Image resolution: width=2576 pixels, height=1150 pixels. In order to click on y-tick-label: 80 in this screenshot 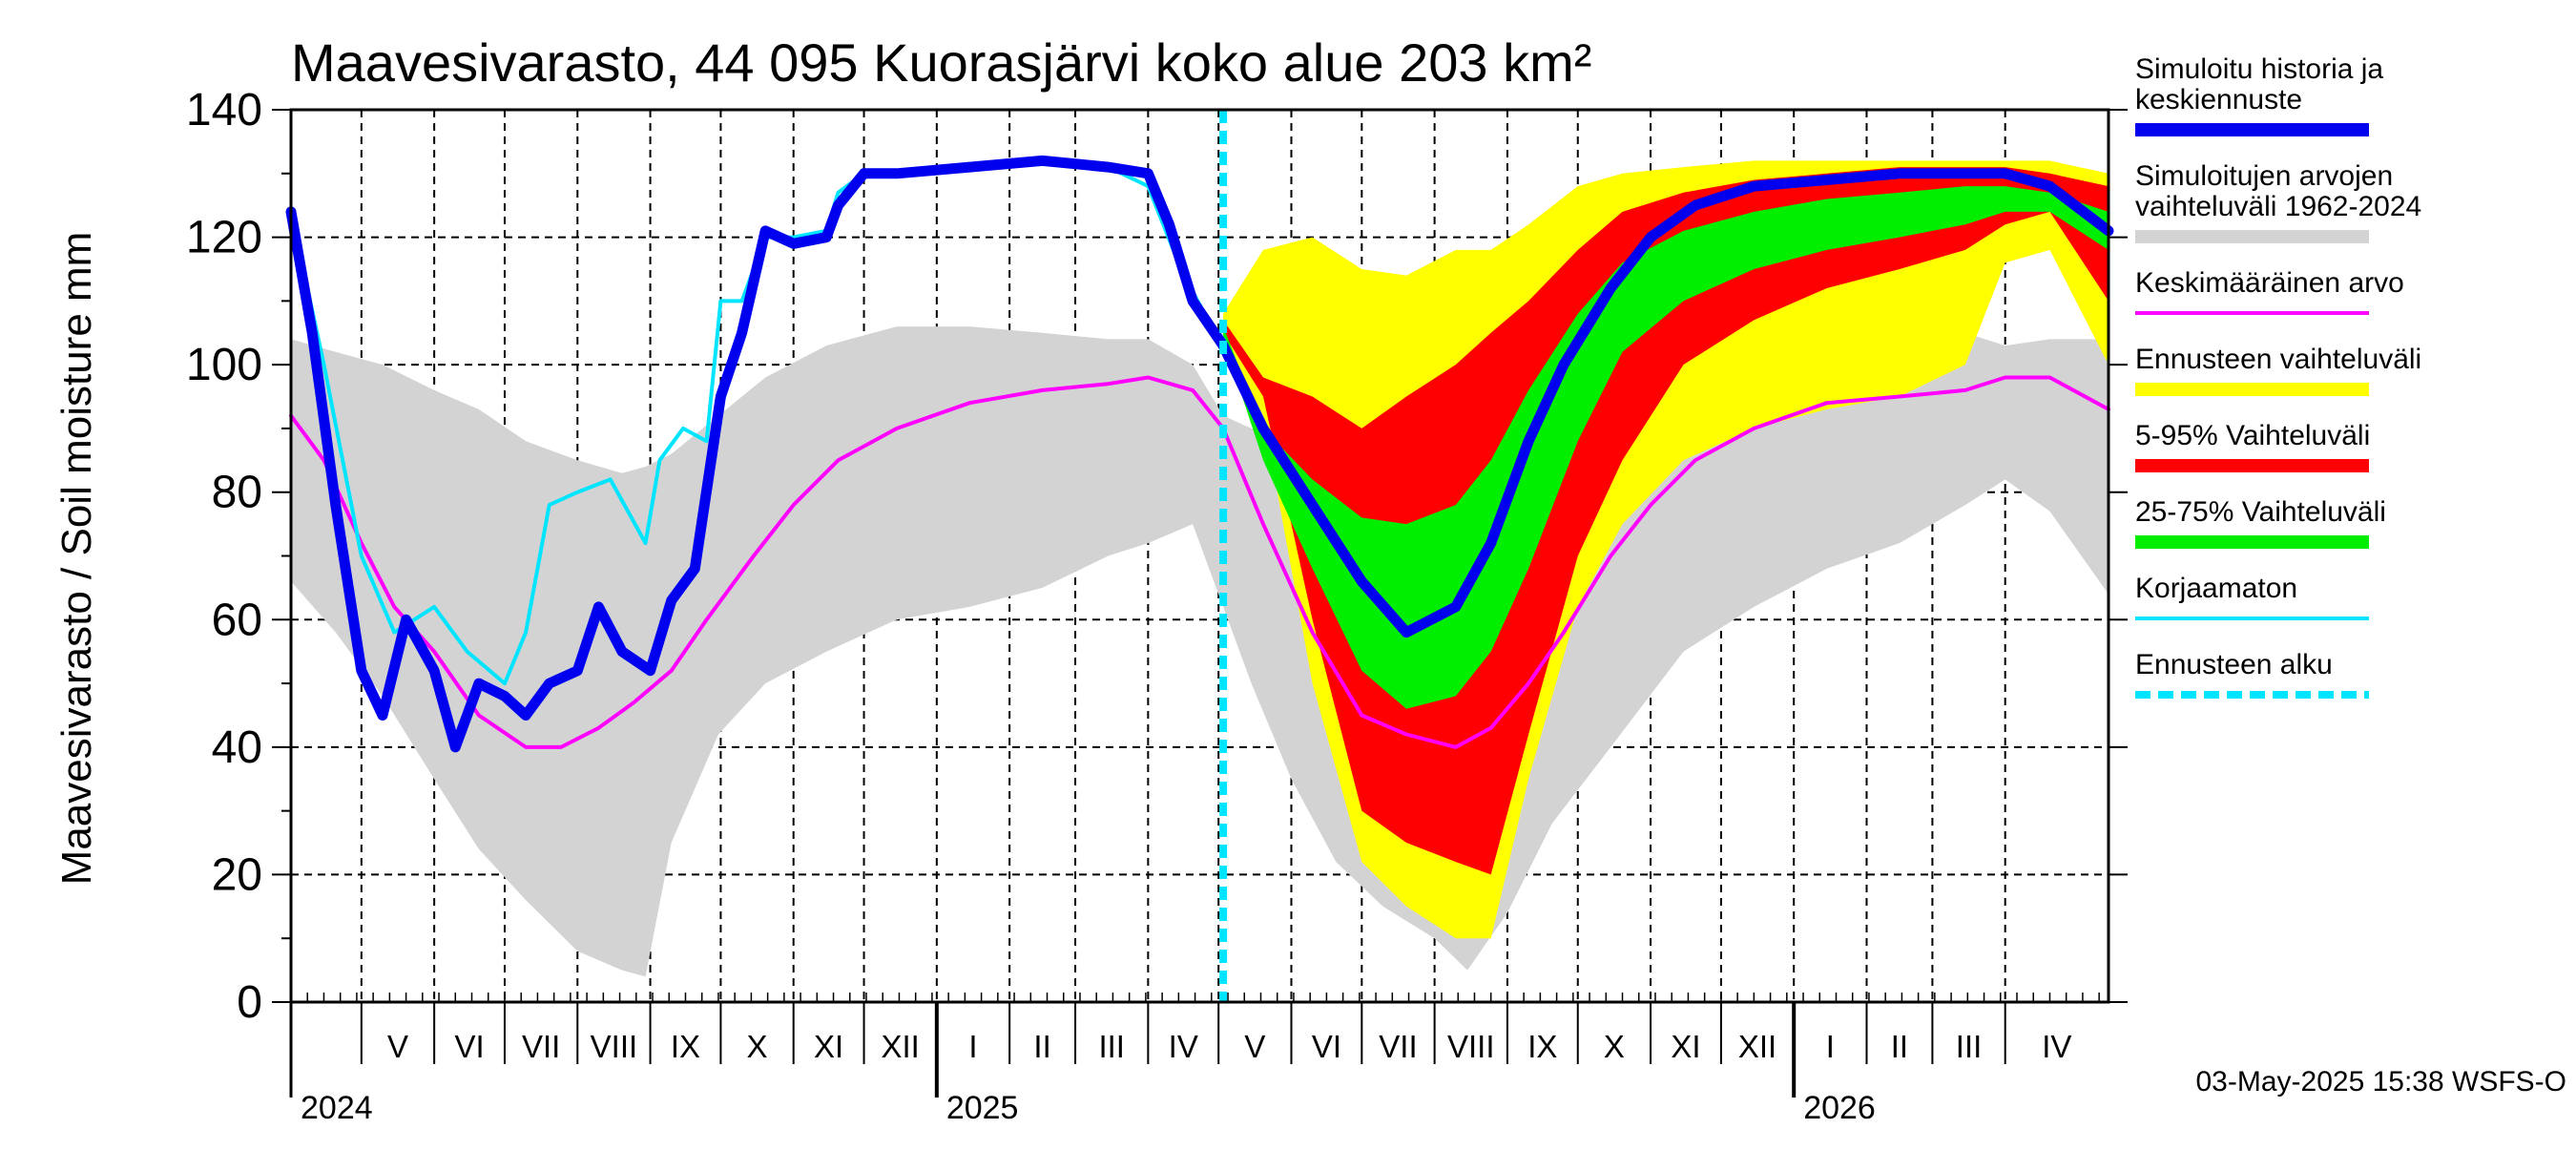, I will do `click(237, 493)`.